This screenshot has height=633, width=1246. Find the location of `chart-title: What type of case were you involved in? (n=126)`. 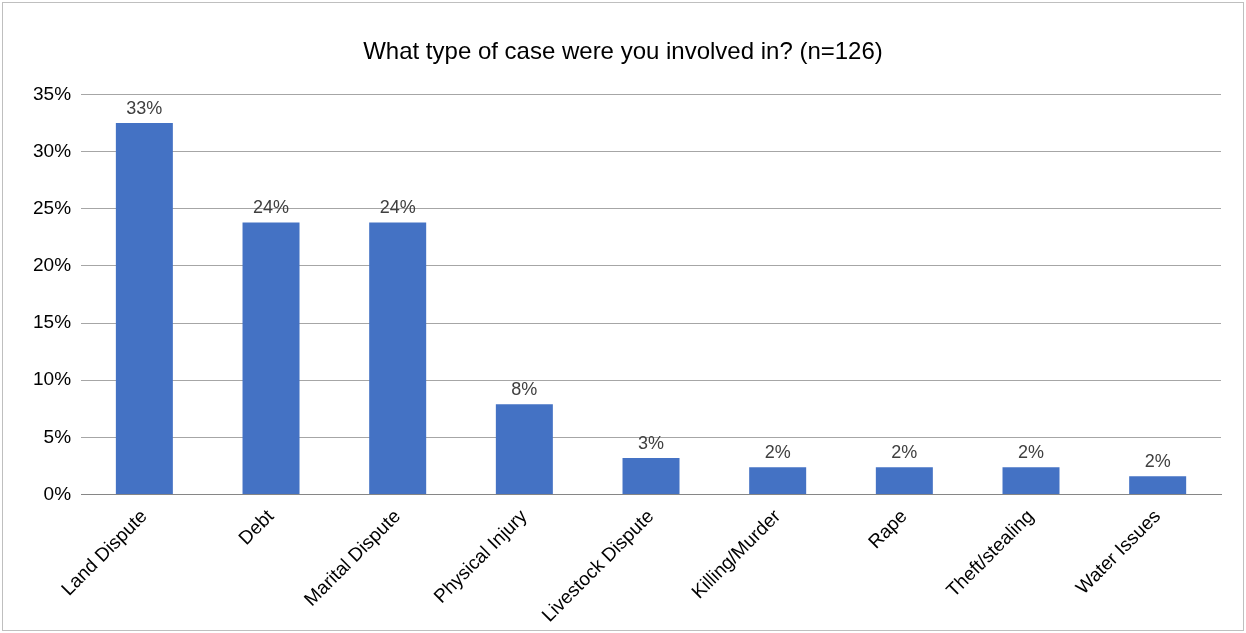

chart-title: What type of case were you involved in? (n=126) is located at coordinates (623, 51).